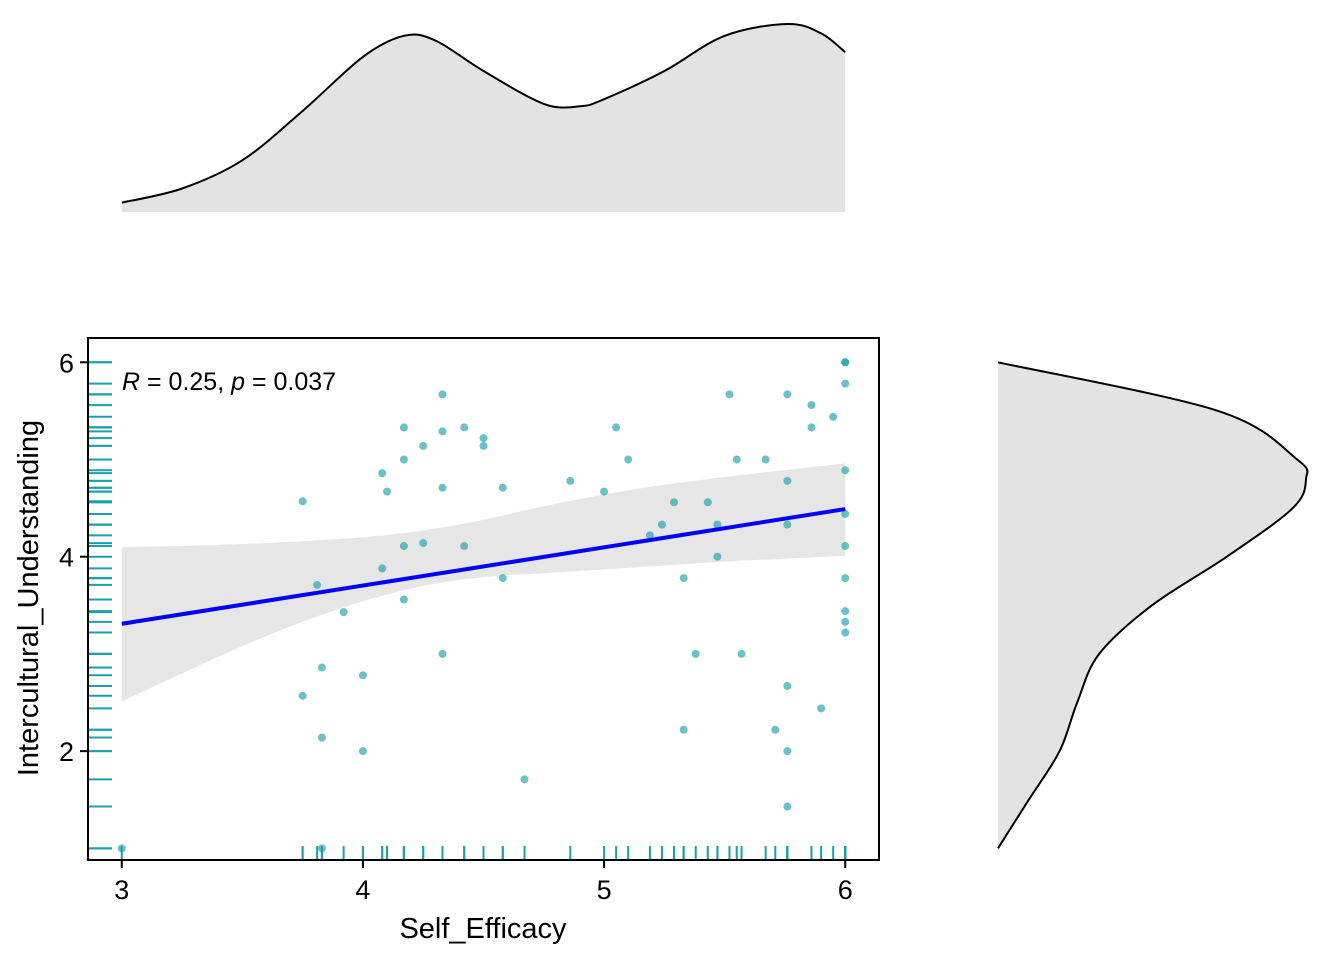  I want to click on regression-line-layer, so click(483, 566).